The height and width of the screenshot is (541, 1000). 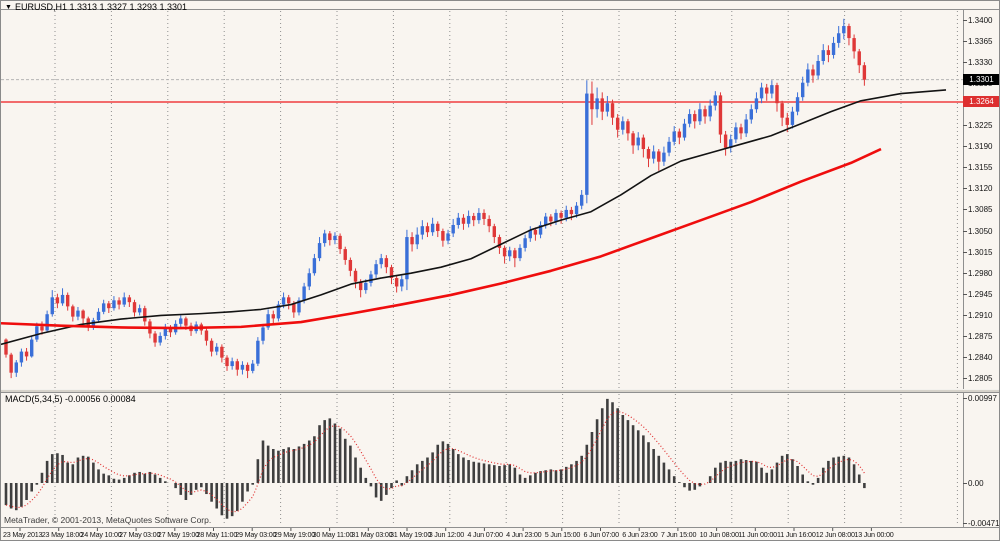 What do you see at coordinates (976, 483) in the screenshot?
I see `macd-tick-label: 0.00` at bounding box center [976, 483].